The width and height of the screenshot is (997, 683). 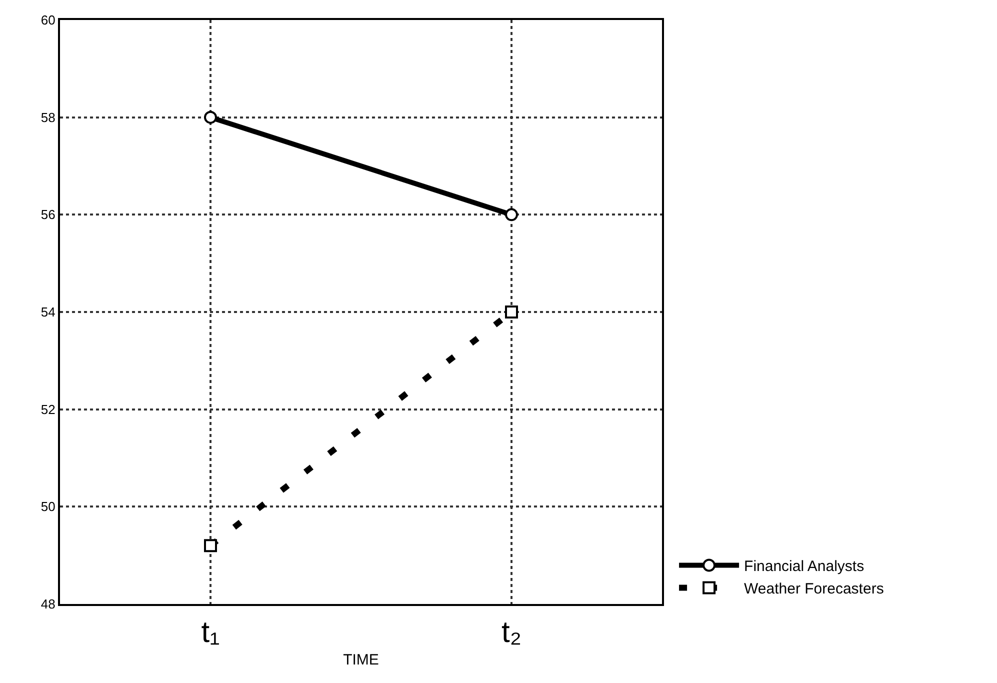 What do you see at coordinates (48, 117) in the screenshot?
I see `y-tick-label: 58` at bounding box center [48, 117].